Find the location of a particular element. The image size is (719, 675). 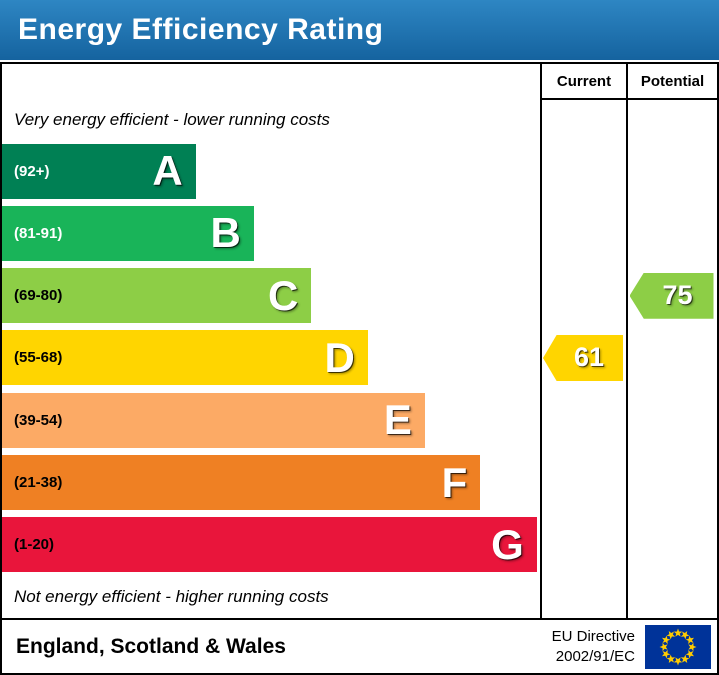

band-bar-d: (55-68) D is located at coordinates (185, 358).